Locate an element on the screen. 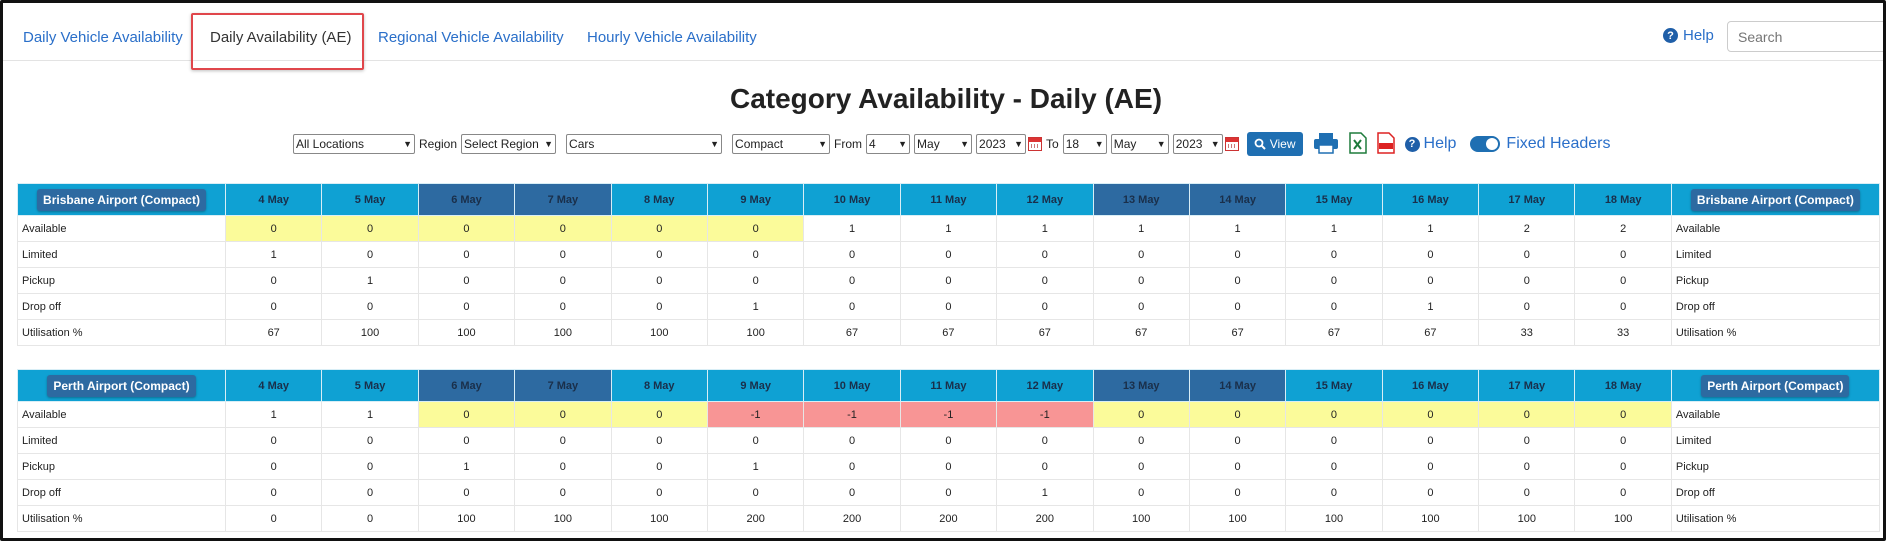 This screenshot has height=541, width=1886. table-row: Drop off 0 0 0 0 0 1 0 0 0 0 0 0 1 0 0 Drop off is located at coordinates (948, 306).